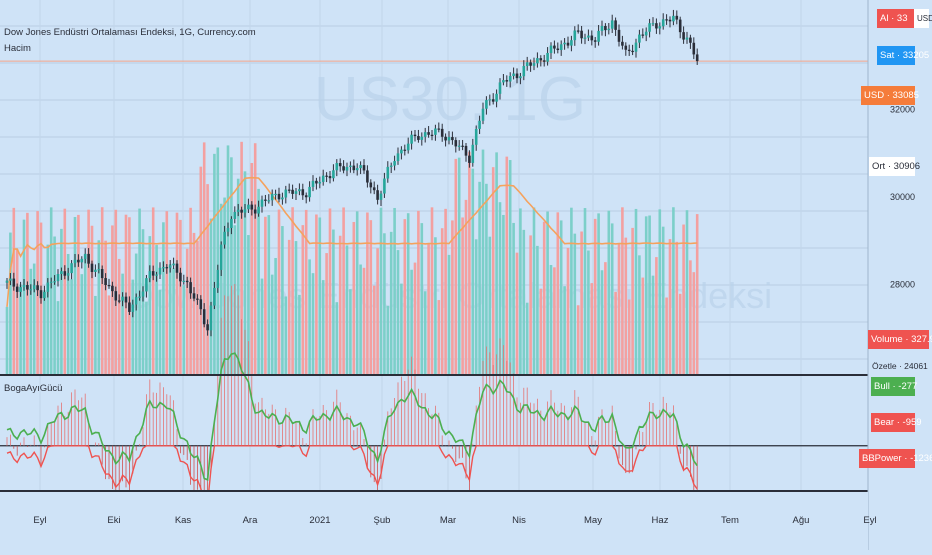  I want to click on time-axis-label: Kas, so click(183, 520).